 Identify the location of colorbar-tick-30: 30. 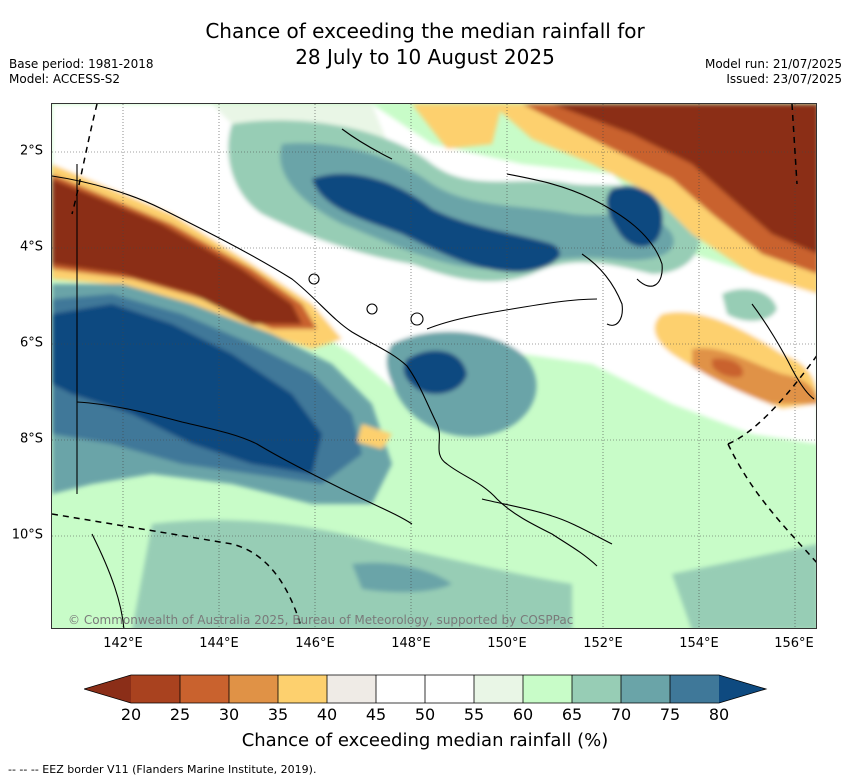
(229, 714).